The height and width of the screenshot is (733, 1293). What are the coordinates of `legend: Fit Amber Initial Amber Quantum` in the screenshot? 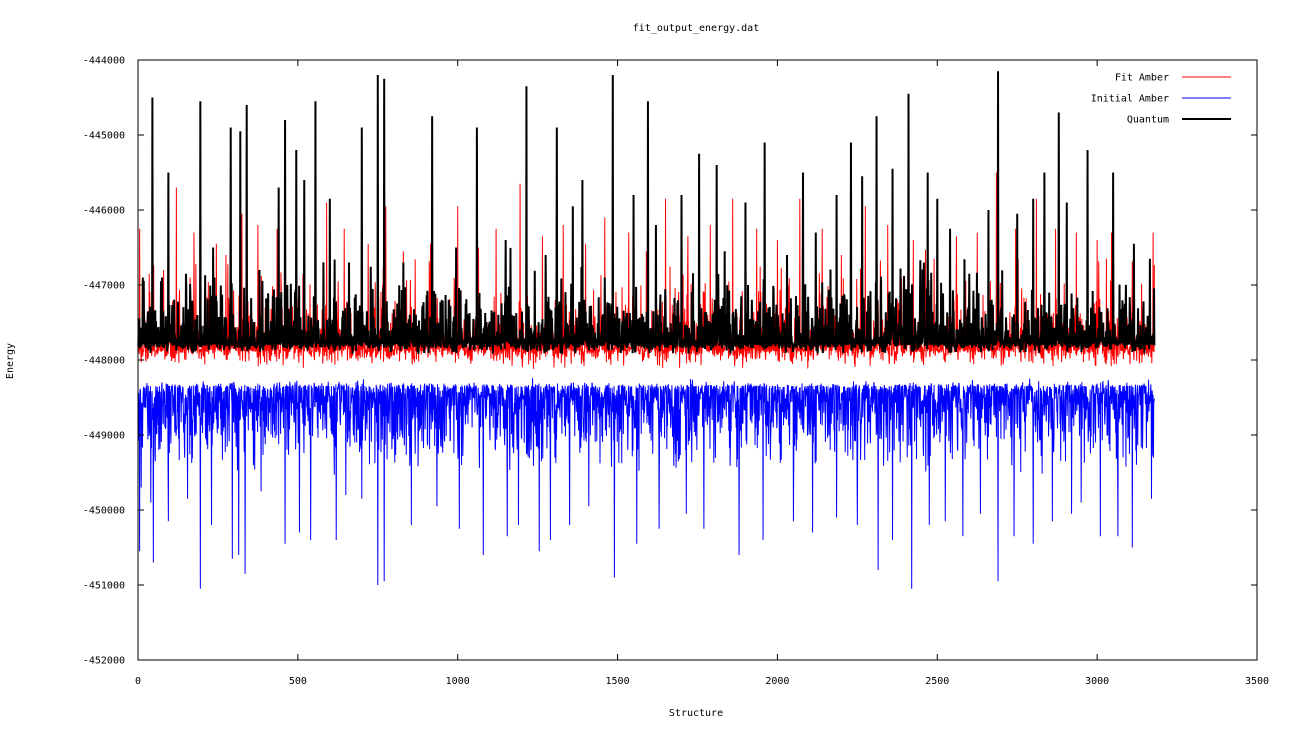 It's located at (1161, 99).